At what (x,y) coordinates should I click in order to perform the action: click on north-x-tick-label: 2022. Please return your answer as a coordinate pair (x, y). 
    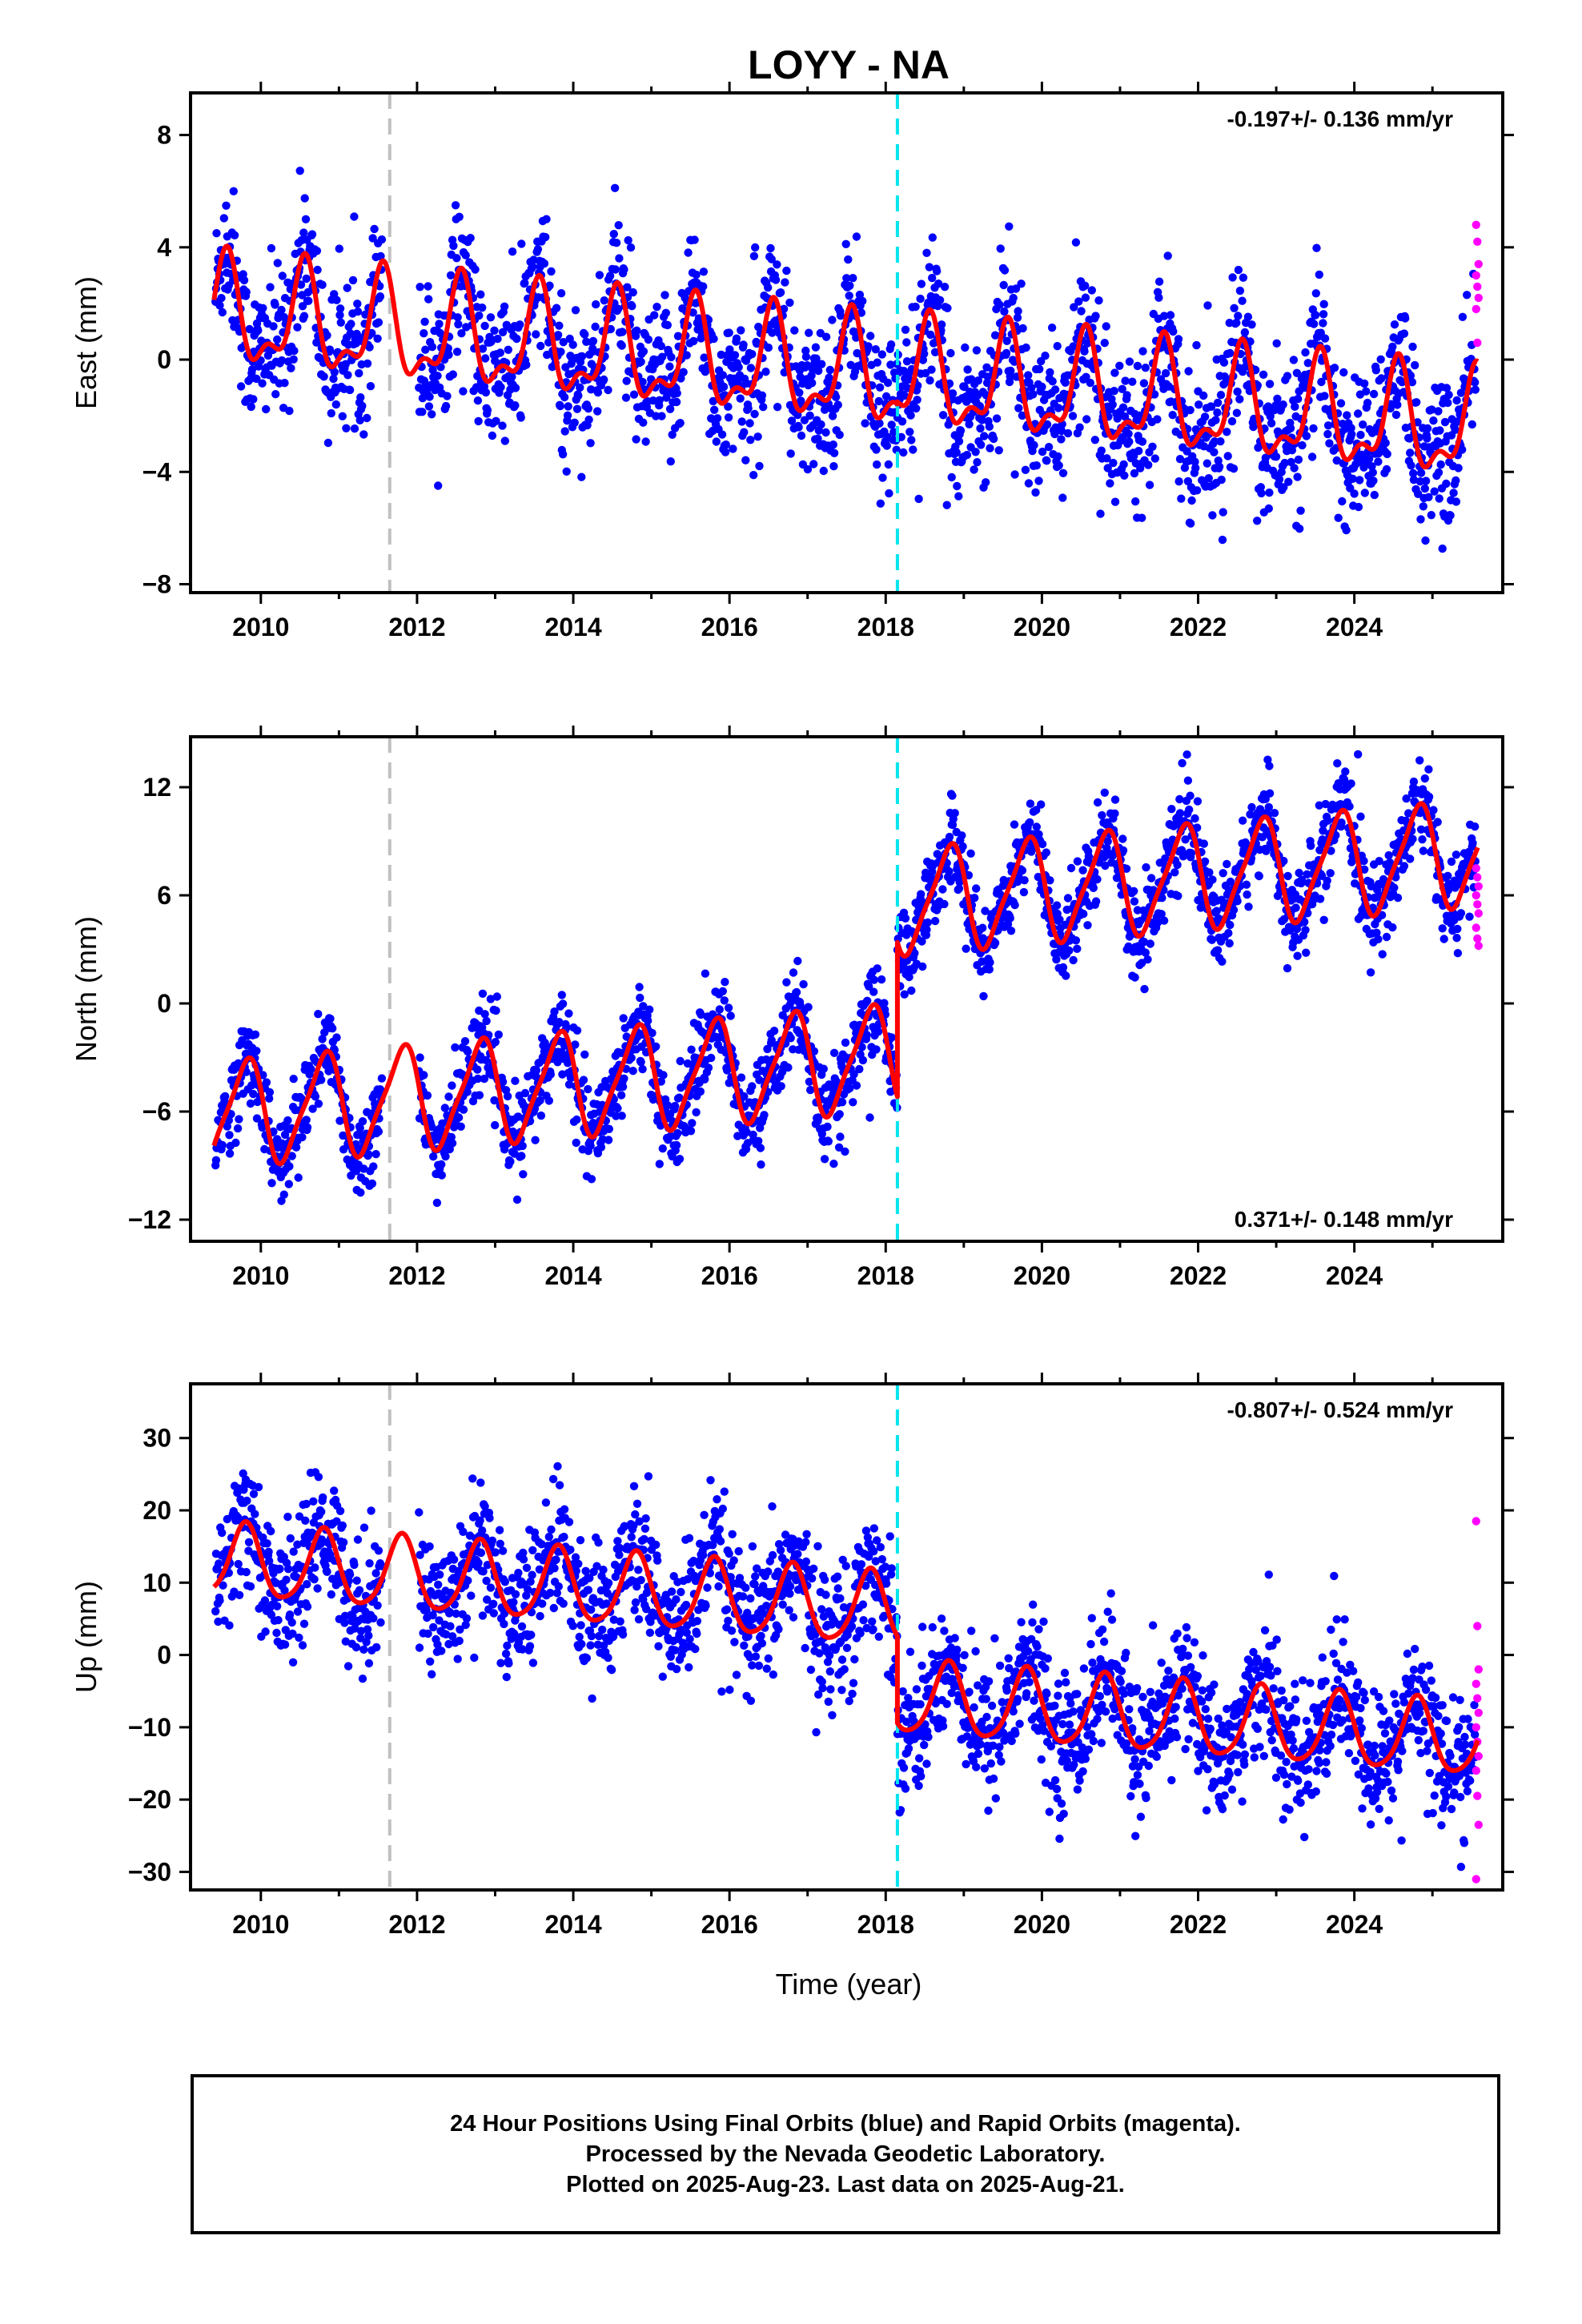
    Looking at the image, I should click on (1198, 1275).